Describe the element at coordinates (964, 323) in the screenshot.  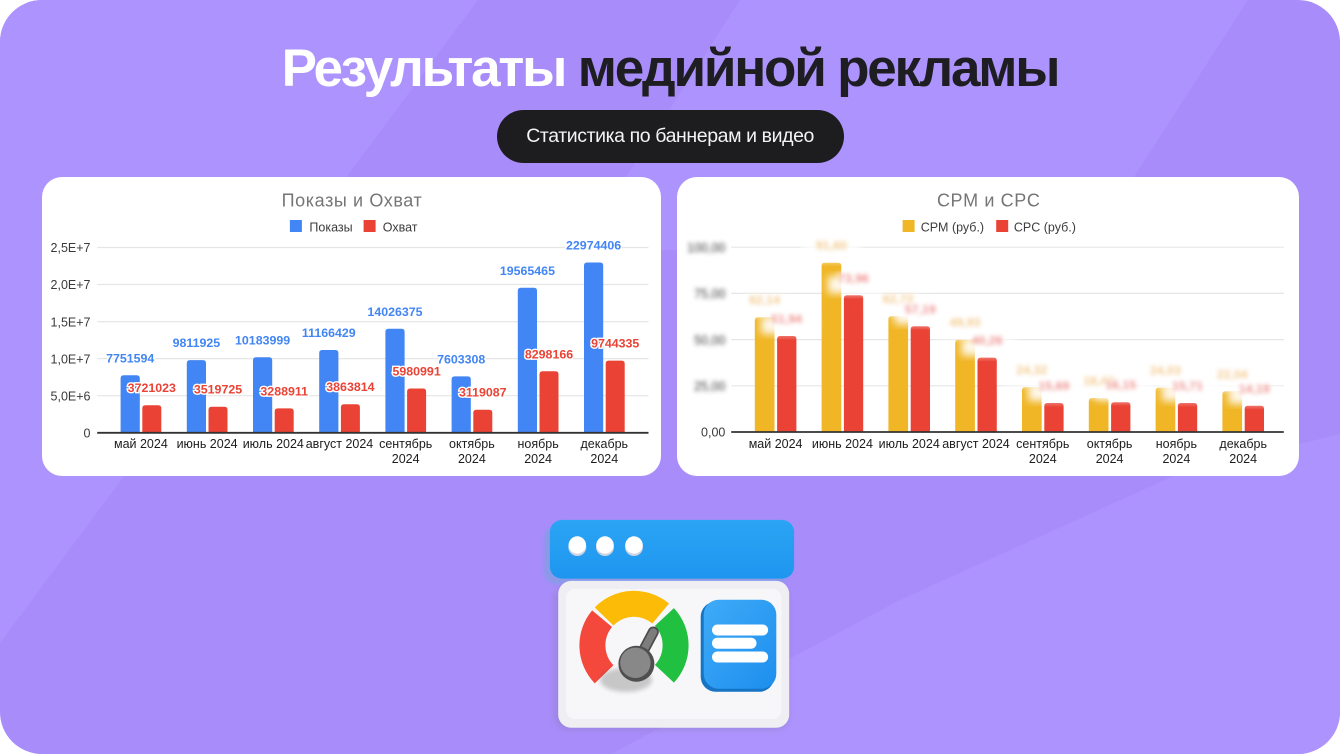
I see `svg-text: 49,93` at that location.